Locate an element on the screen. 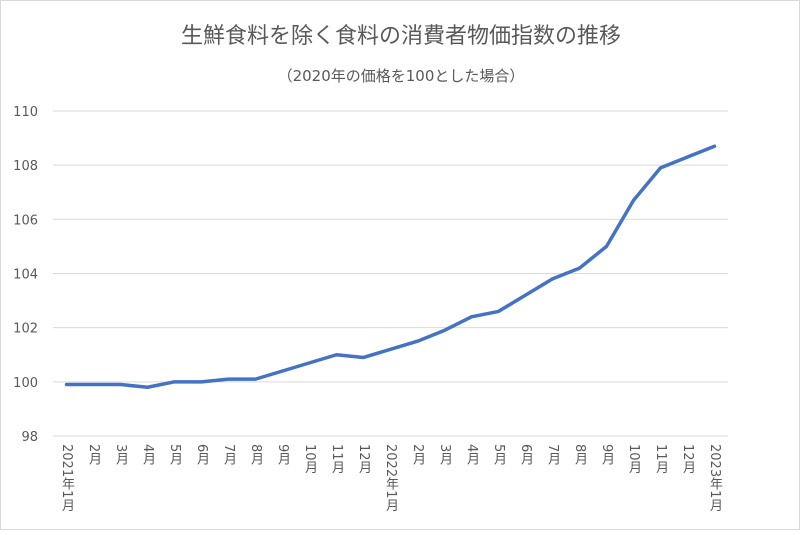  y-tick-label: 104 is located at coordinates (25, 275).